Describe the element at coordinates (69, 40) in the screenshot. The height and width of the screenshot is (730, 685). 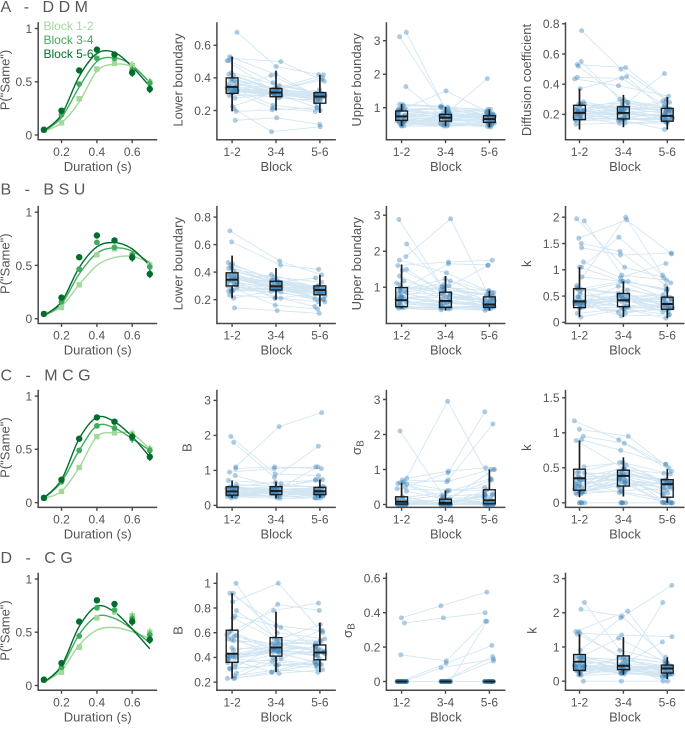
I see `svg-text: Block 3-4` at that location.